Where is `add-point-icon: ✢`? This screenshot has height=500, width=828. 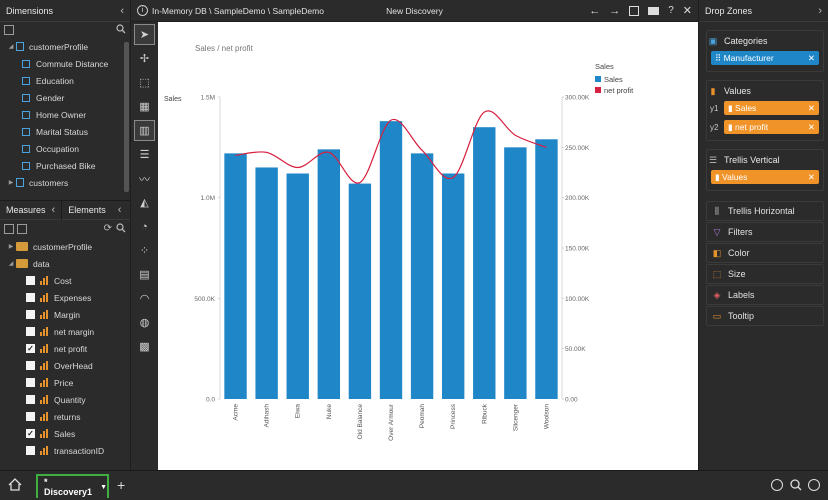
add-point-icon: ✢ is located at coordinates (144, 59).